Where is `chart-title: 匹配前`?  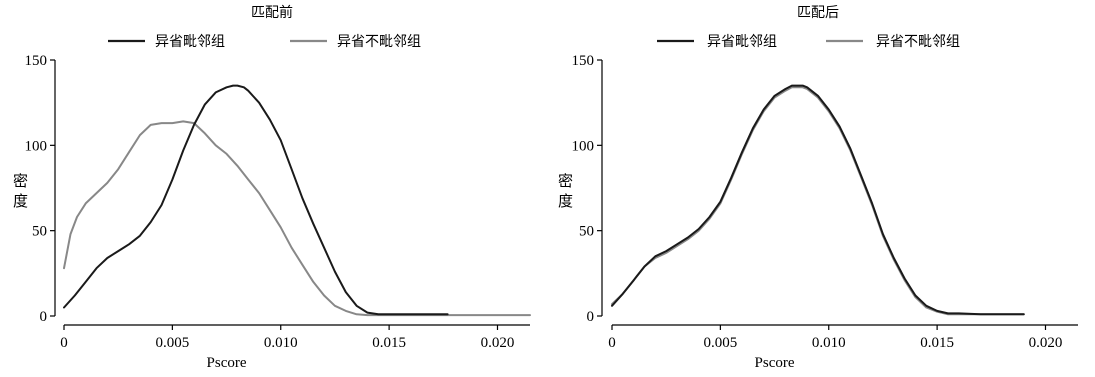 chart-title: 匹配前 is located at coordinates (272, 12).